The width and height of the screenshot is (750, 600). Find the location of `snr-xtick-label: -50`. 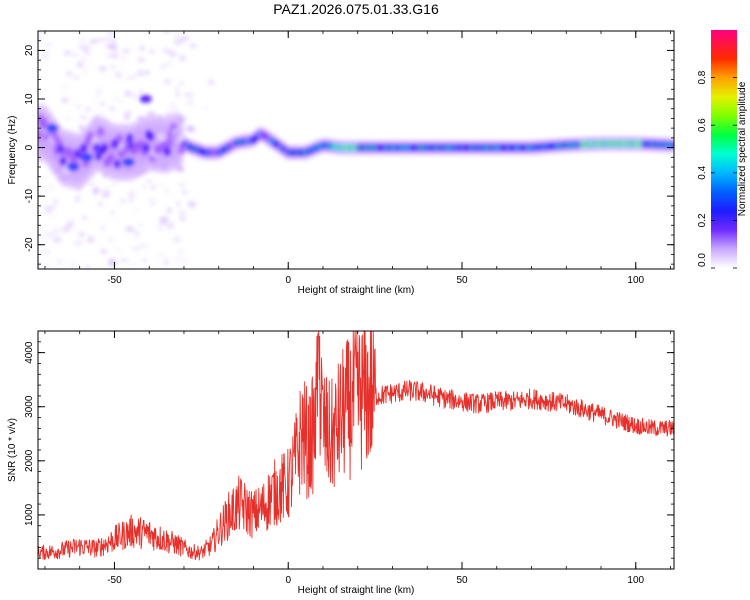

snr-xtick-label: -50 is located at coordinates (114, 580).